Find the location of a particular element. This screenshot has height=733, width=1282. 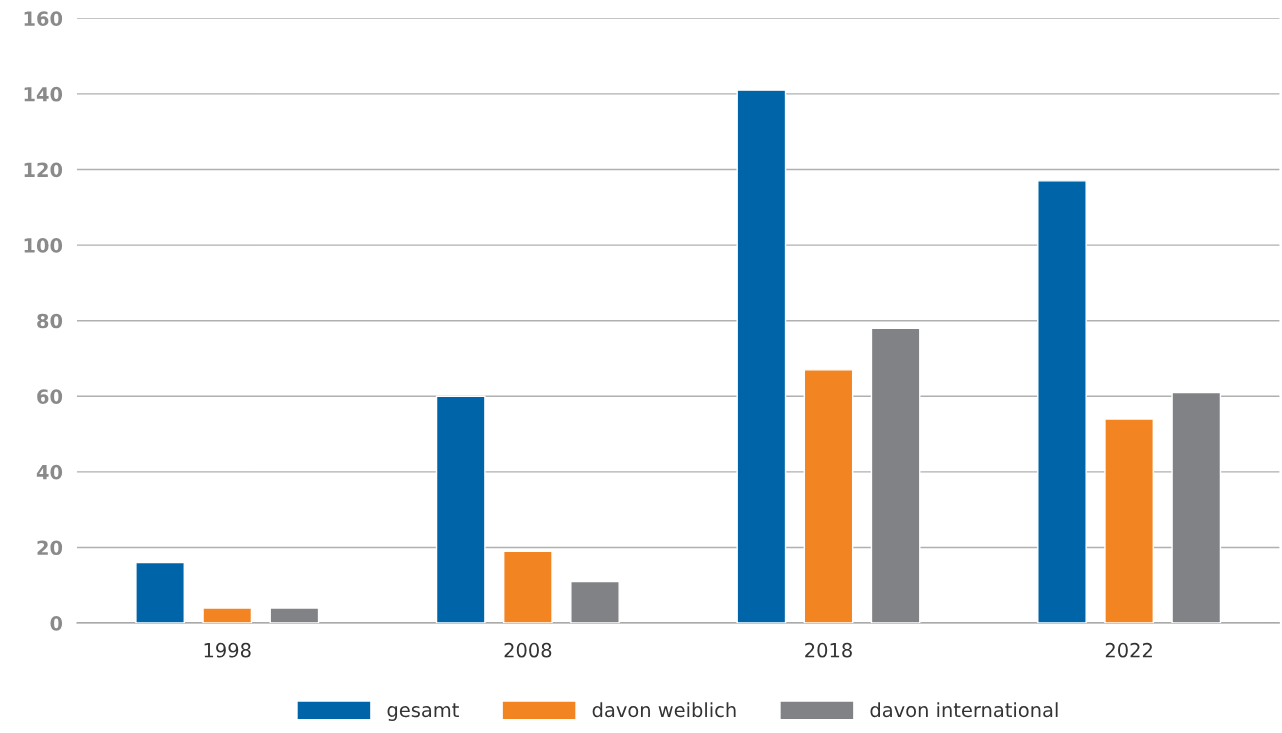

y-tick-label: 20 is located at coordinates (50, 548).